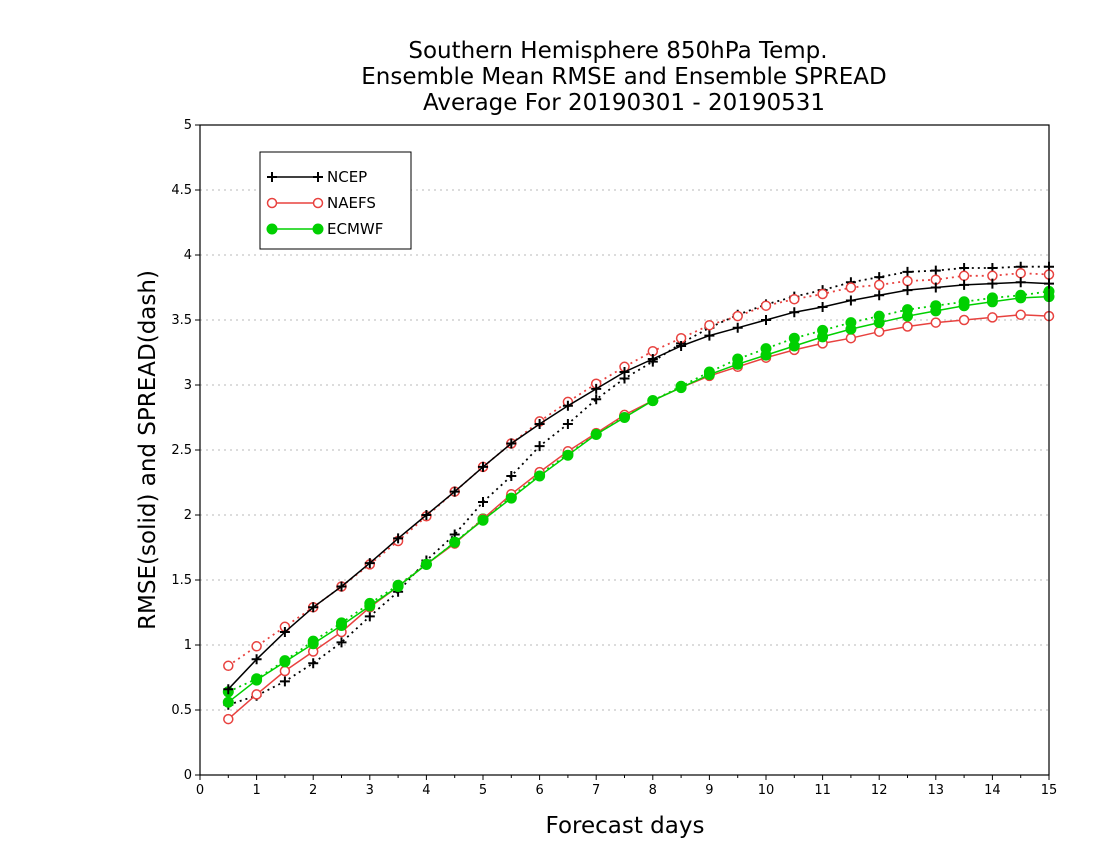 The width and height of the screenshot is (1100, 850). Describe the element at coordinates (879, 790) in the screenshot. I see `x-tick-label: 12` at that location.